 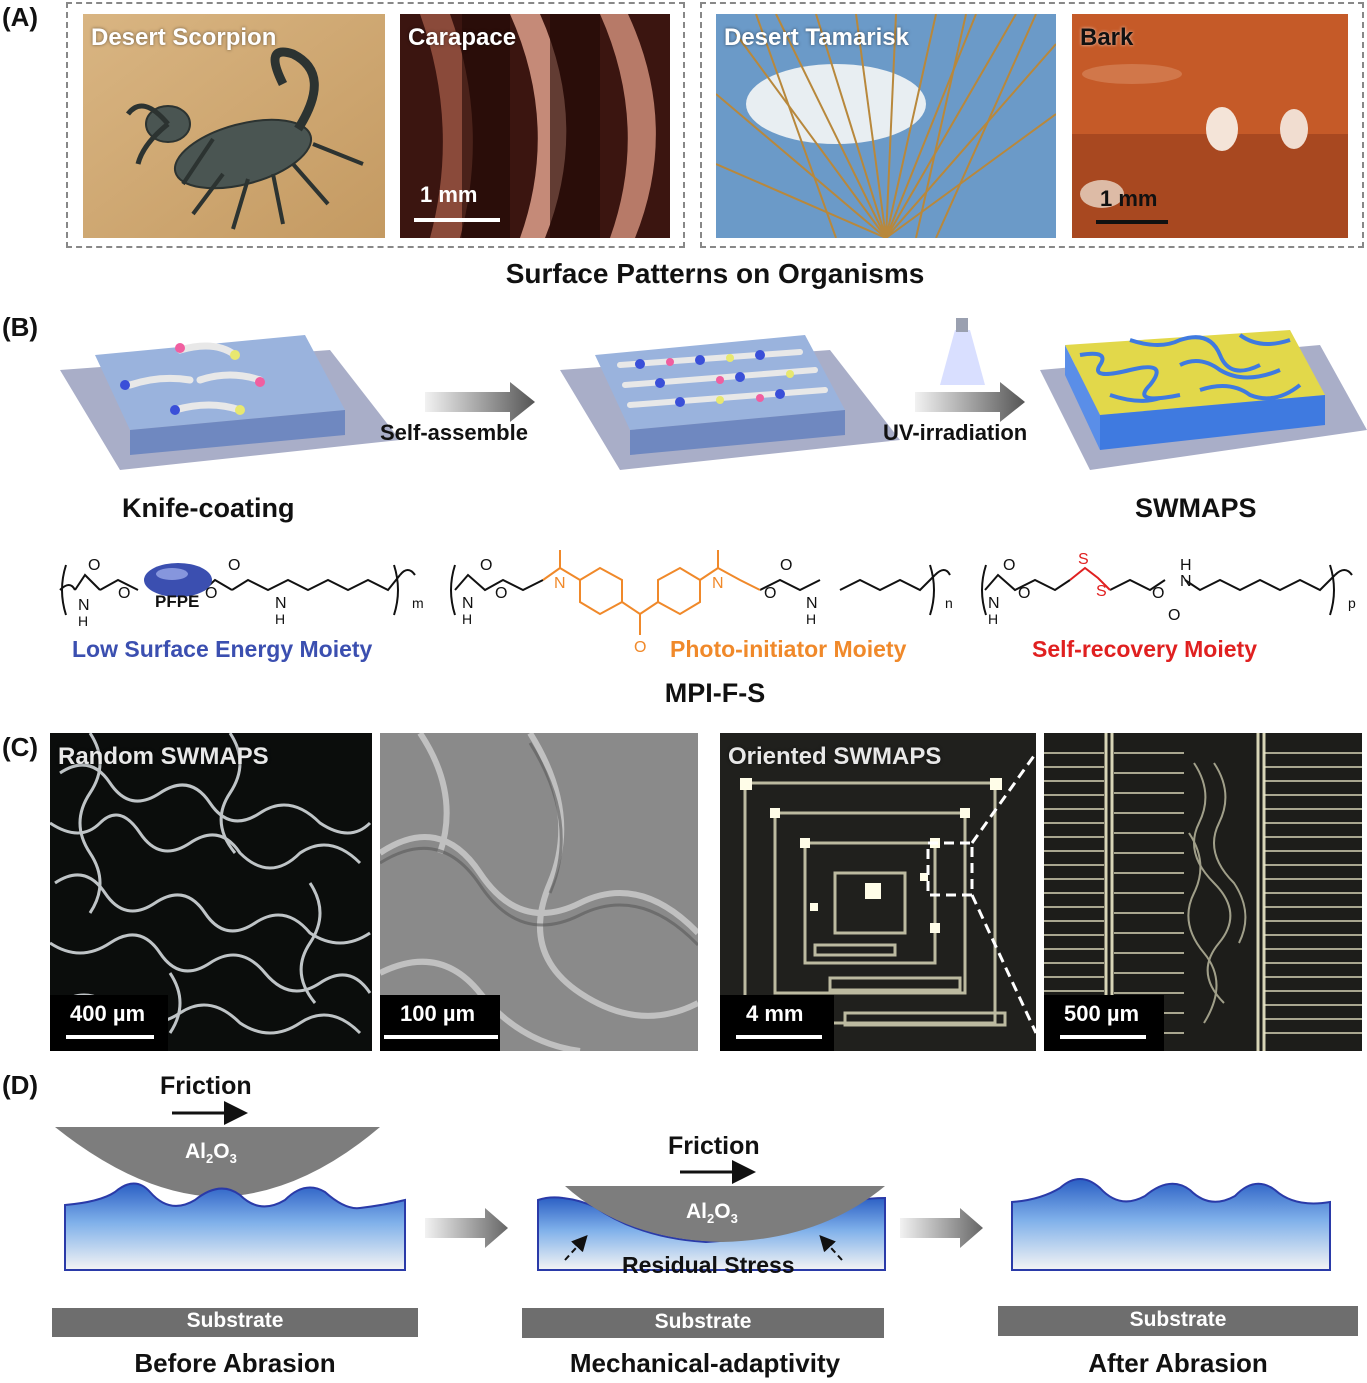 I want to click on caption-before-abrasion: Before Abrasion, so click(x=235, y=1363).